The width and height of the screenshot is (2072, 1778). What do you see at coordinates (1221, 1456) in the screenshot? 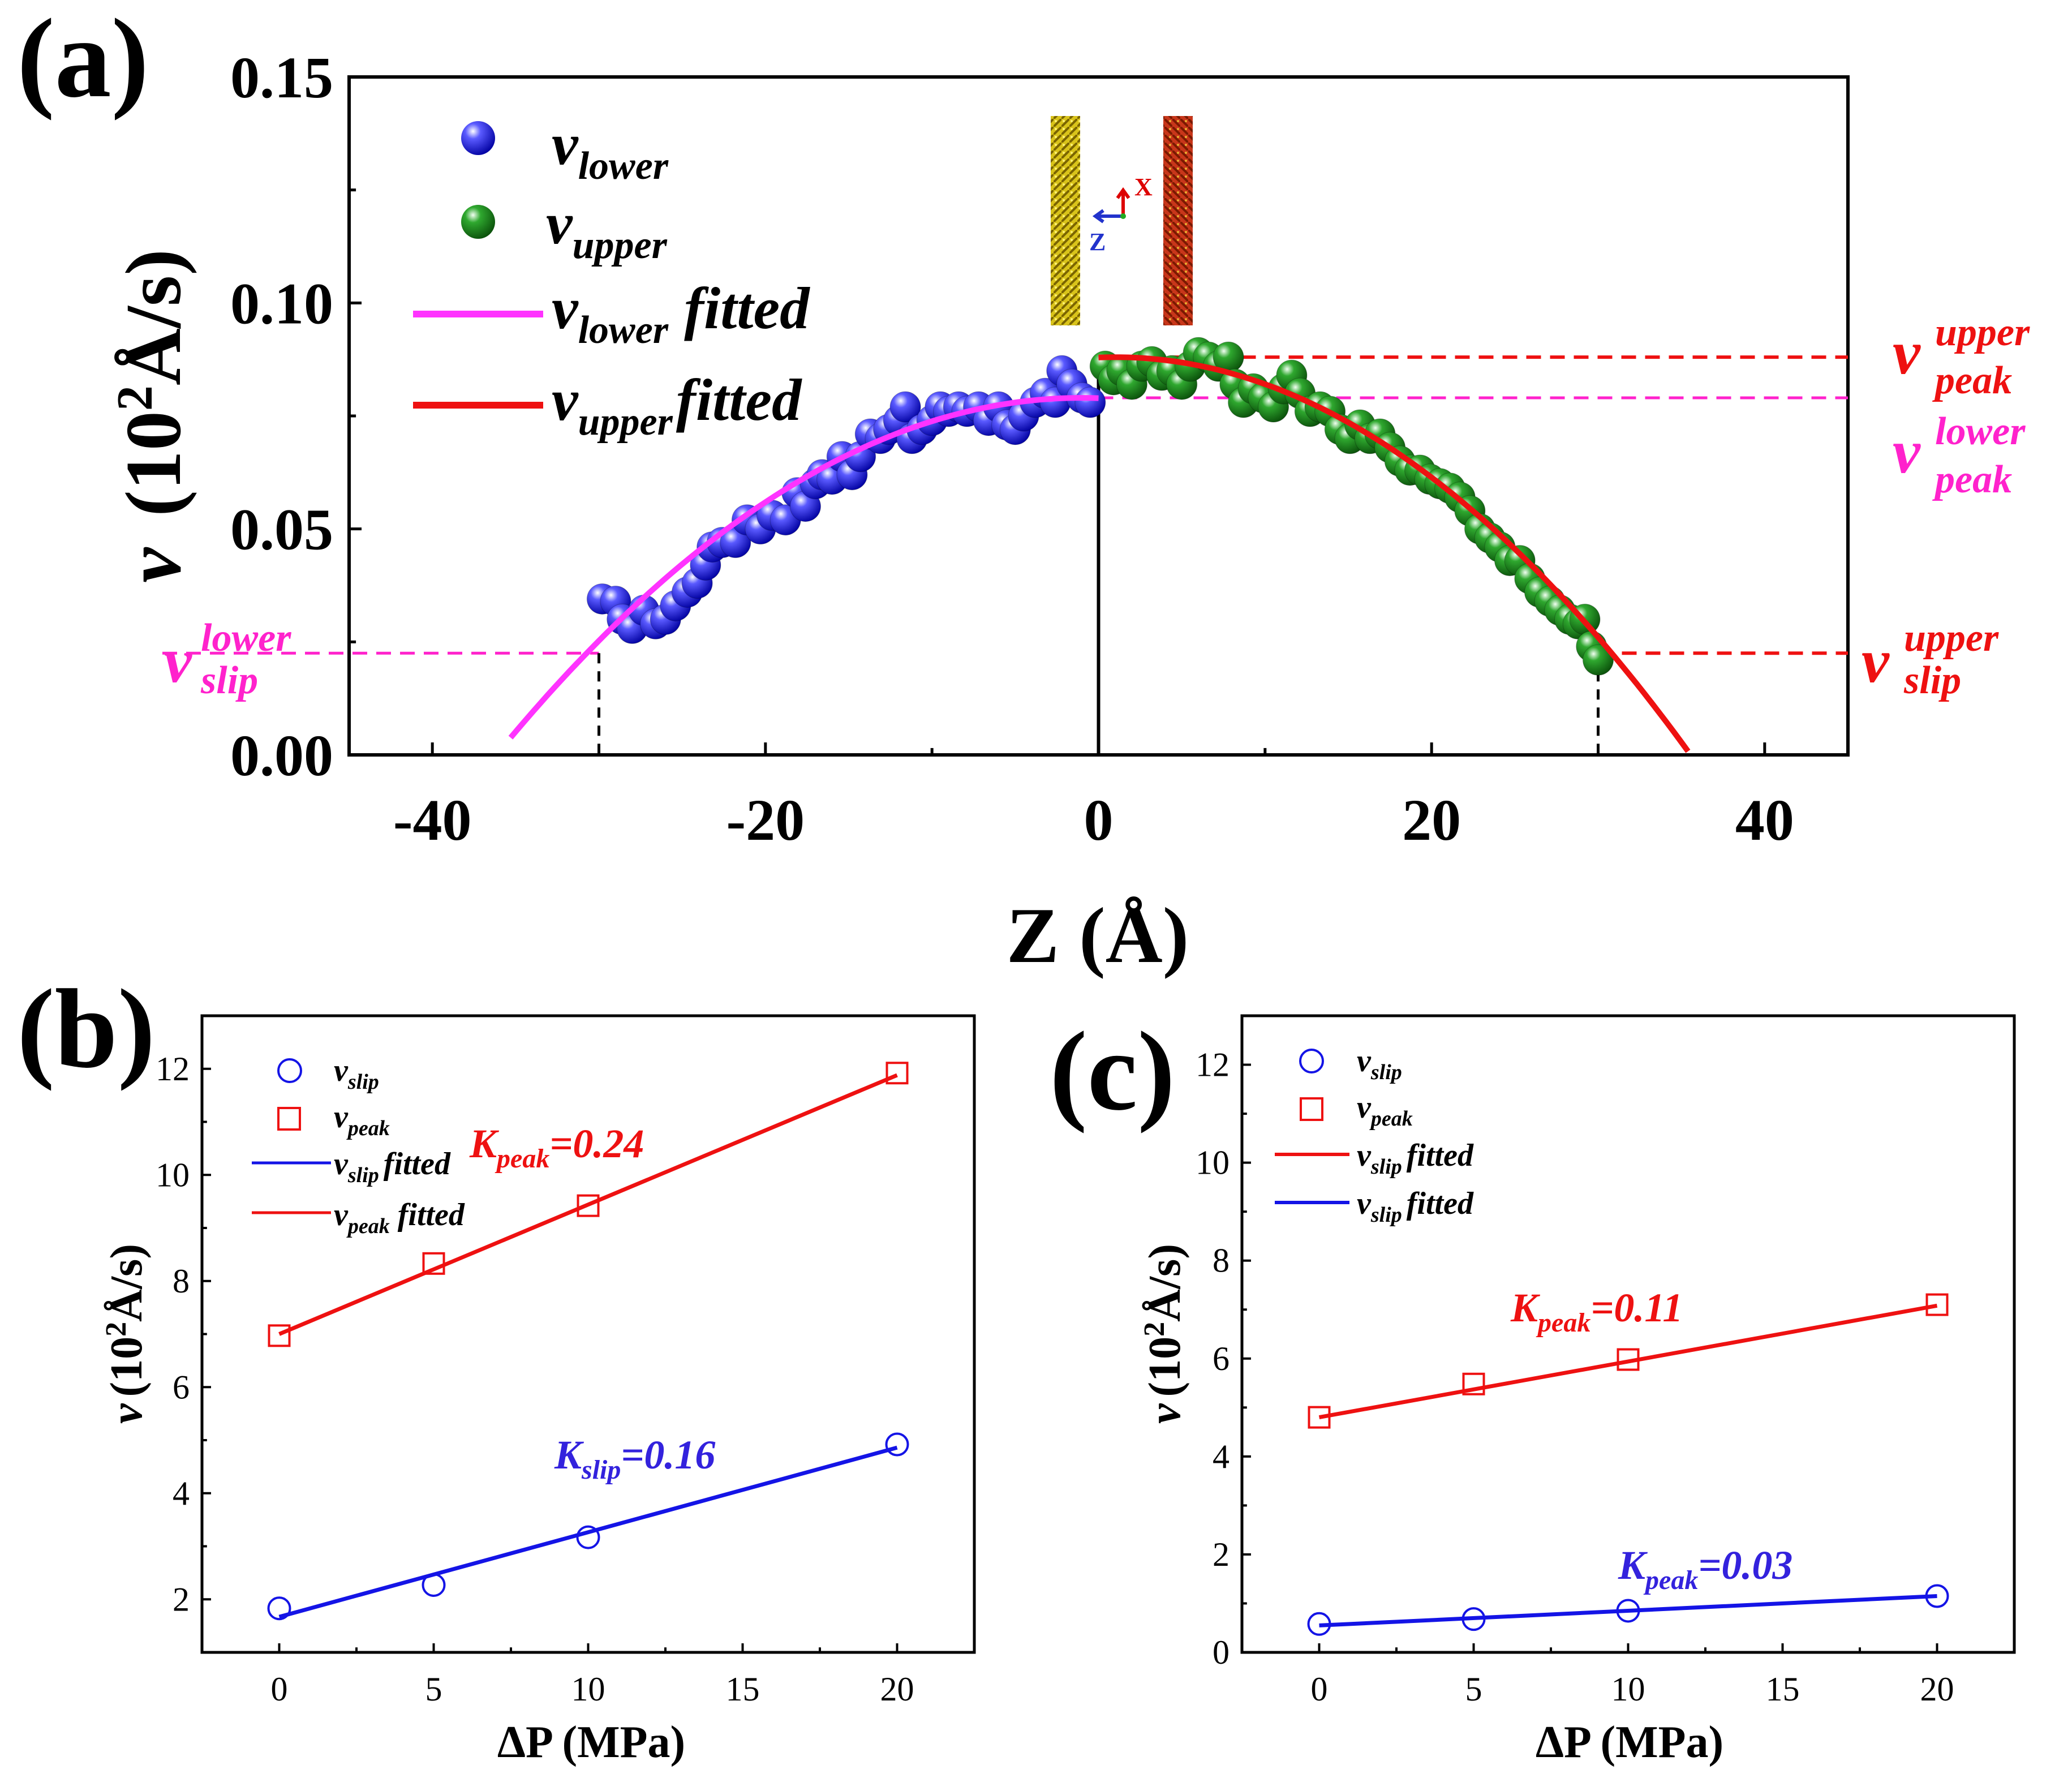
I see `panel-c-ytick-label: 4` at bounding box center [1221, 1456].